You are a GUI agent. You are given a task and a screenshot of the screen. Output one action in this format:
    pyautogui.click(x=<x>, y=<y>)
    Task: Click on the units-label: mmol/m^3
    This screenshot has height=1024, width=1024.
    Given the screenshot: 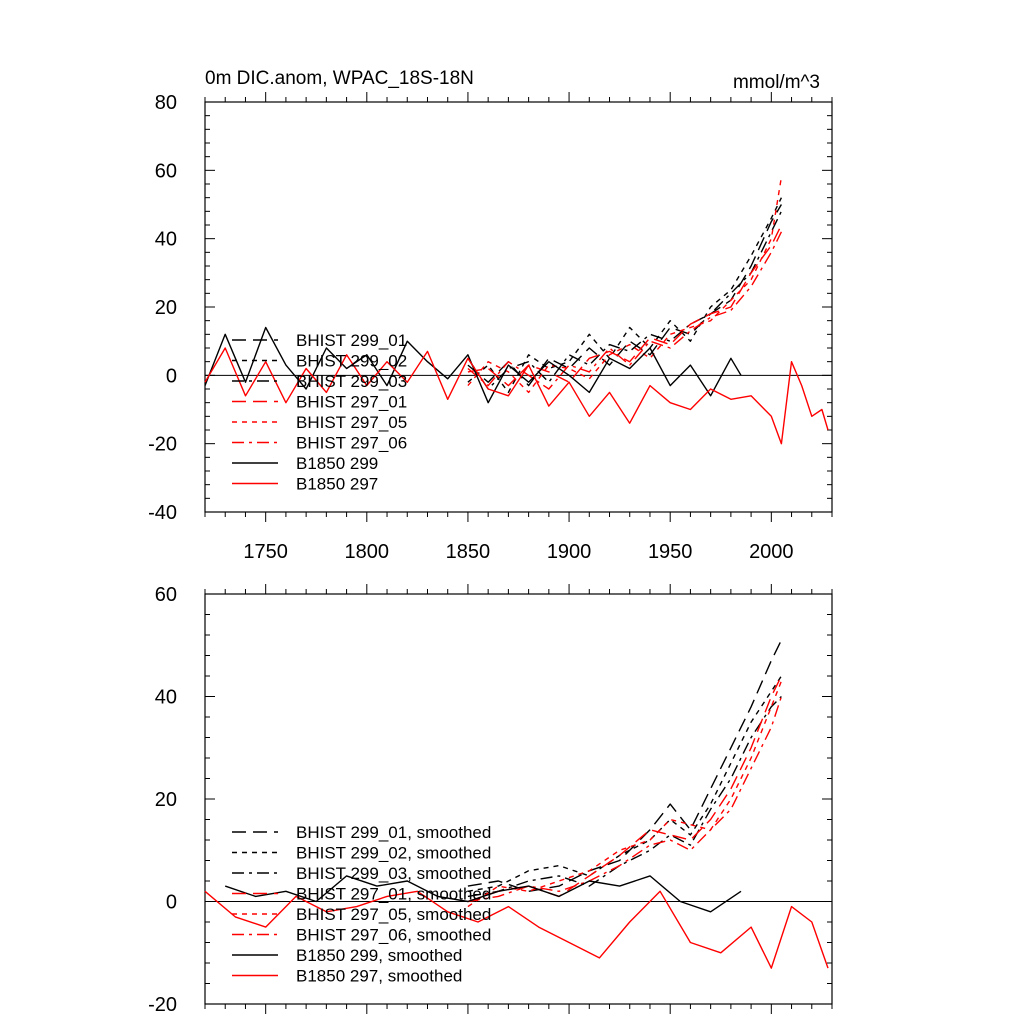 What is the action you would take?
    pyautogui.click(x=776, y=82)
    